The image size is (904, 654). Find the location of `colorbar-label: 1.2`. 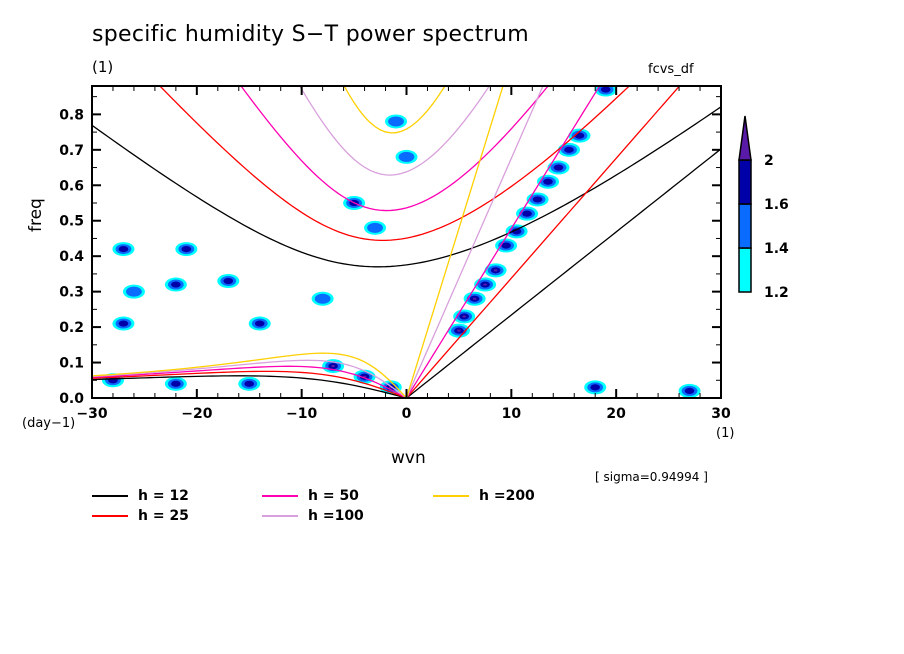

colorbar-label: 1.2 is located at coordinates (776, 293).